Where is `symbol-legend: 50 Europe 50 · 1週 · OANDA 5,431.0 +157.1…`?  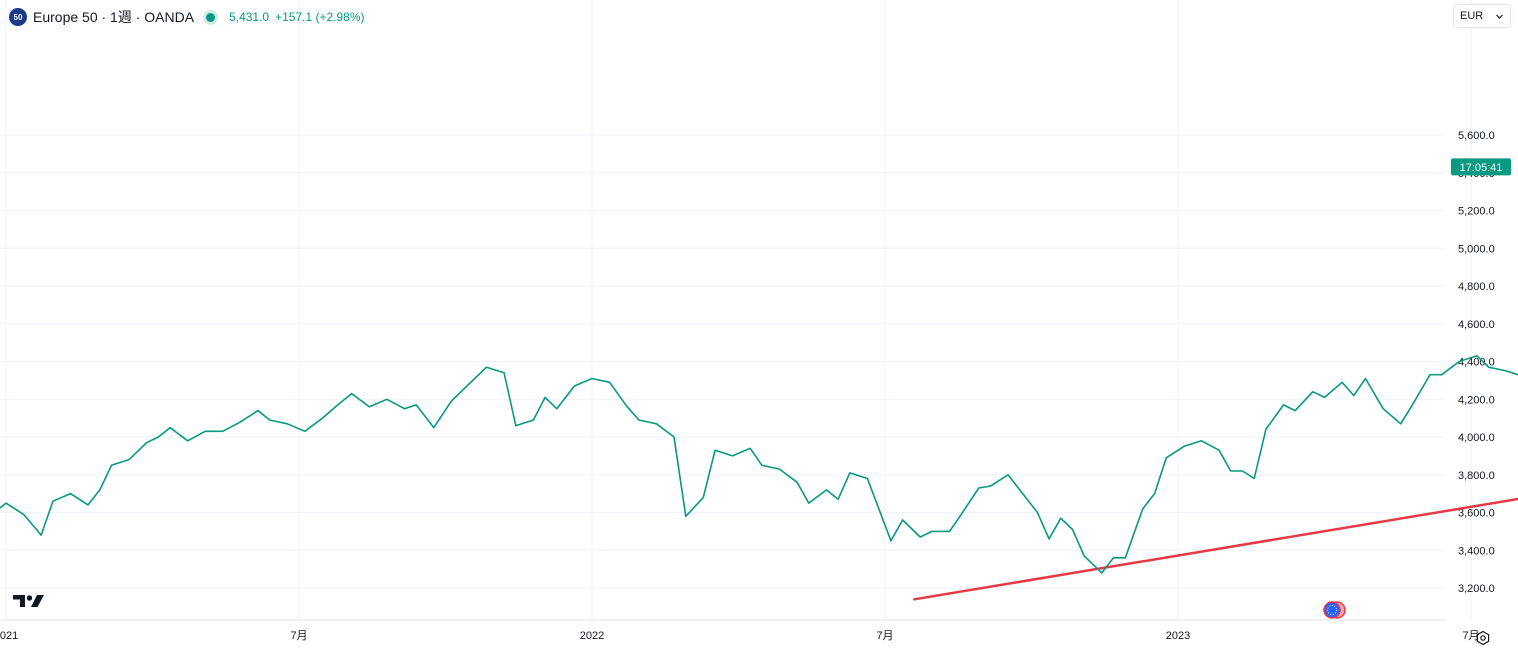 symbol-legend: 50 Europe 50 · 1週 · OANDA 5,431.0 +157.1… is located at coordinates (187, 17).